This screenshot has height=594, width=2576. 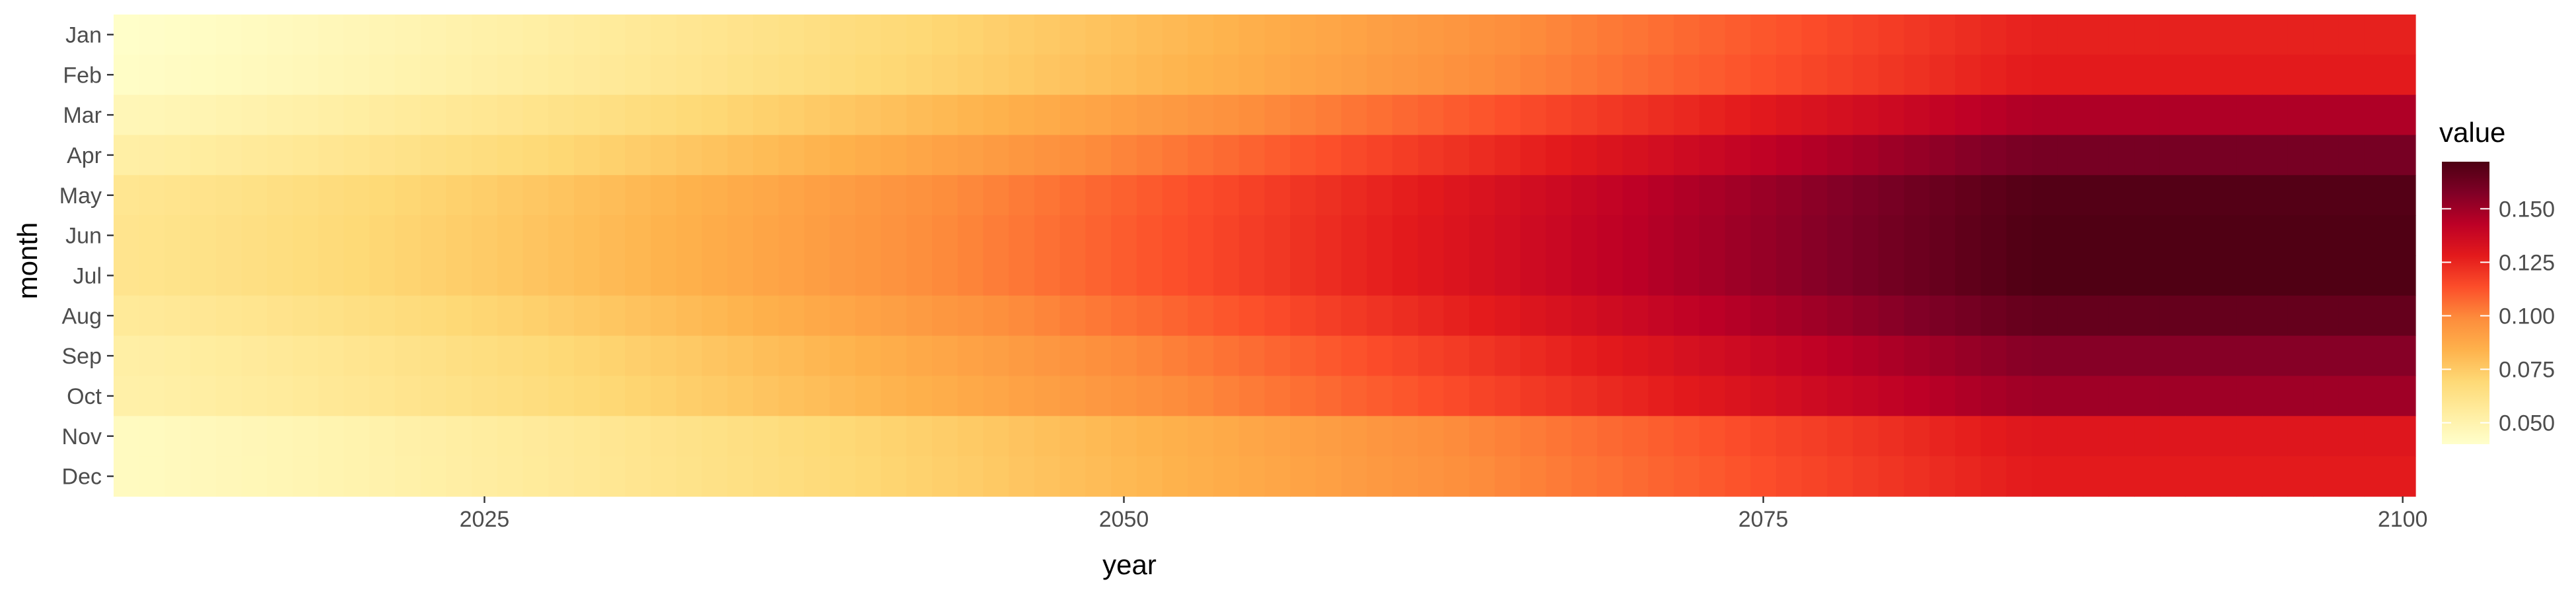 I want to click on y-tick-label: Feb, so click(x=82, y=75).